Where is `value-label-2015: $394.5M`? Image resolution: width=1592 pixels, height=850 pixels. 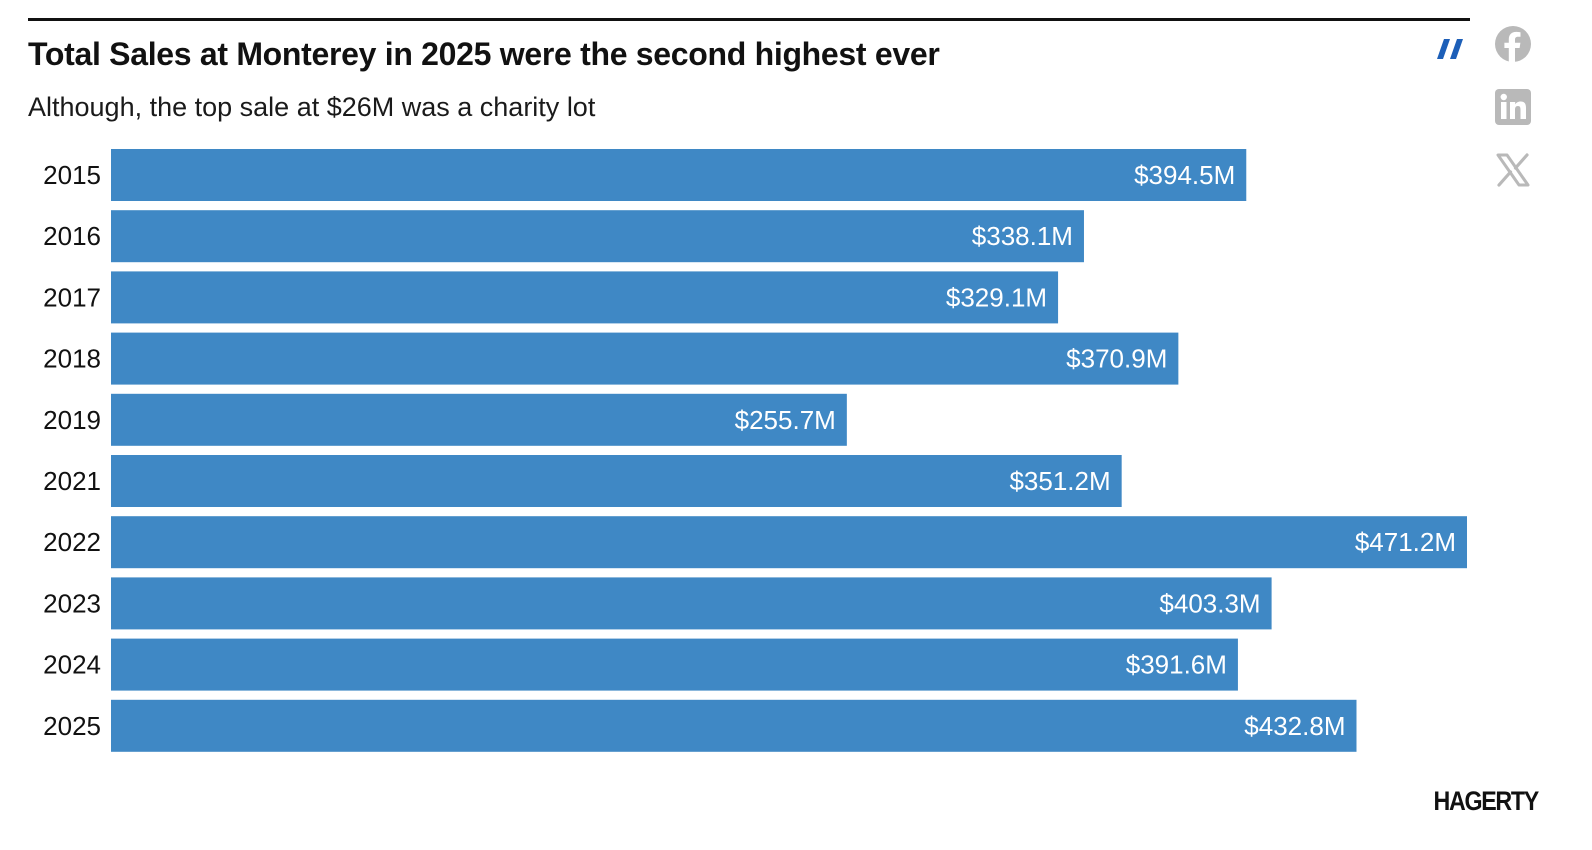
value-label-2015: $394.5M is located at coordinates (1184, 175).